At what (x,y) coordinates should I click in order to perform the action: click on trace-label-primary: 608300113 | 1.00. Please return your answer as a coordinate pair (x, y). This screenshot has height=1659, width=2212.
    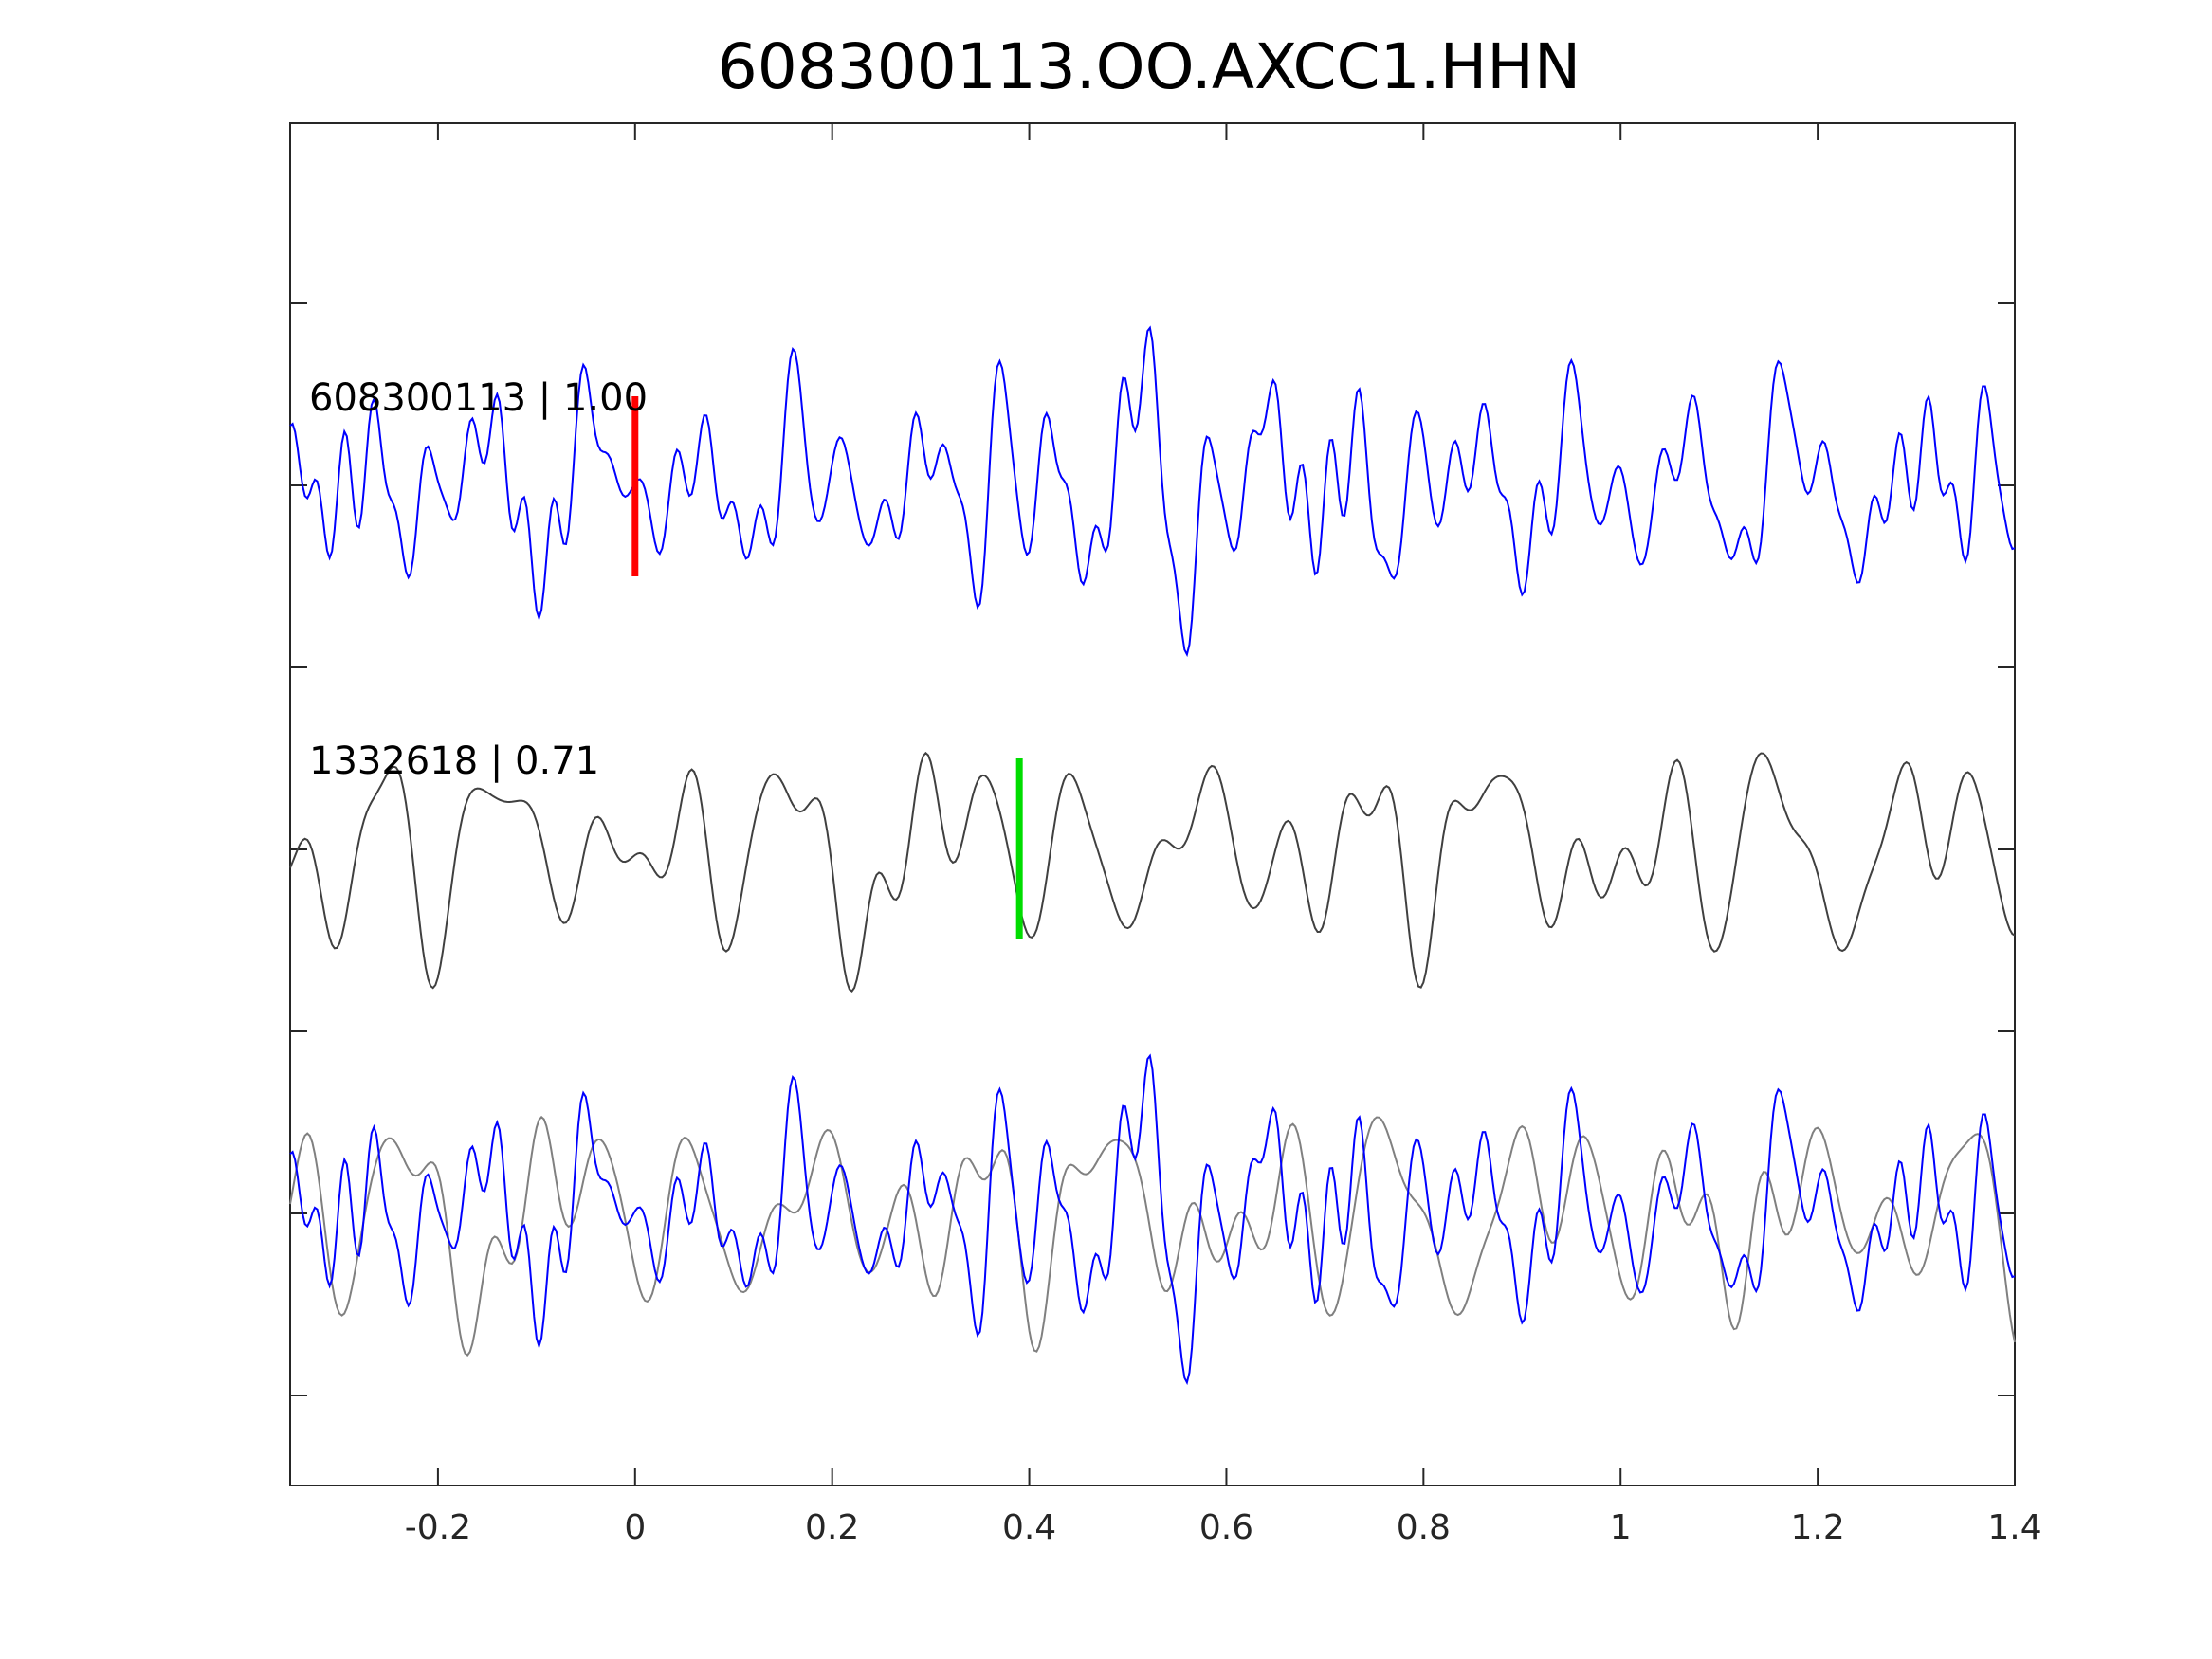
    Looking at the image, I should click on (478, 398).